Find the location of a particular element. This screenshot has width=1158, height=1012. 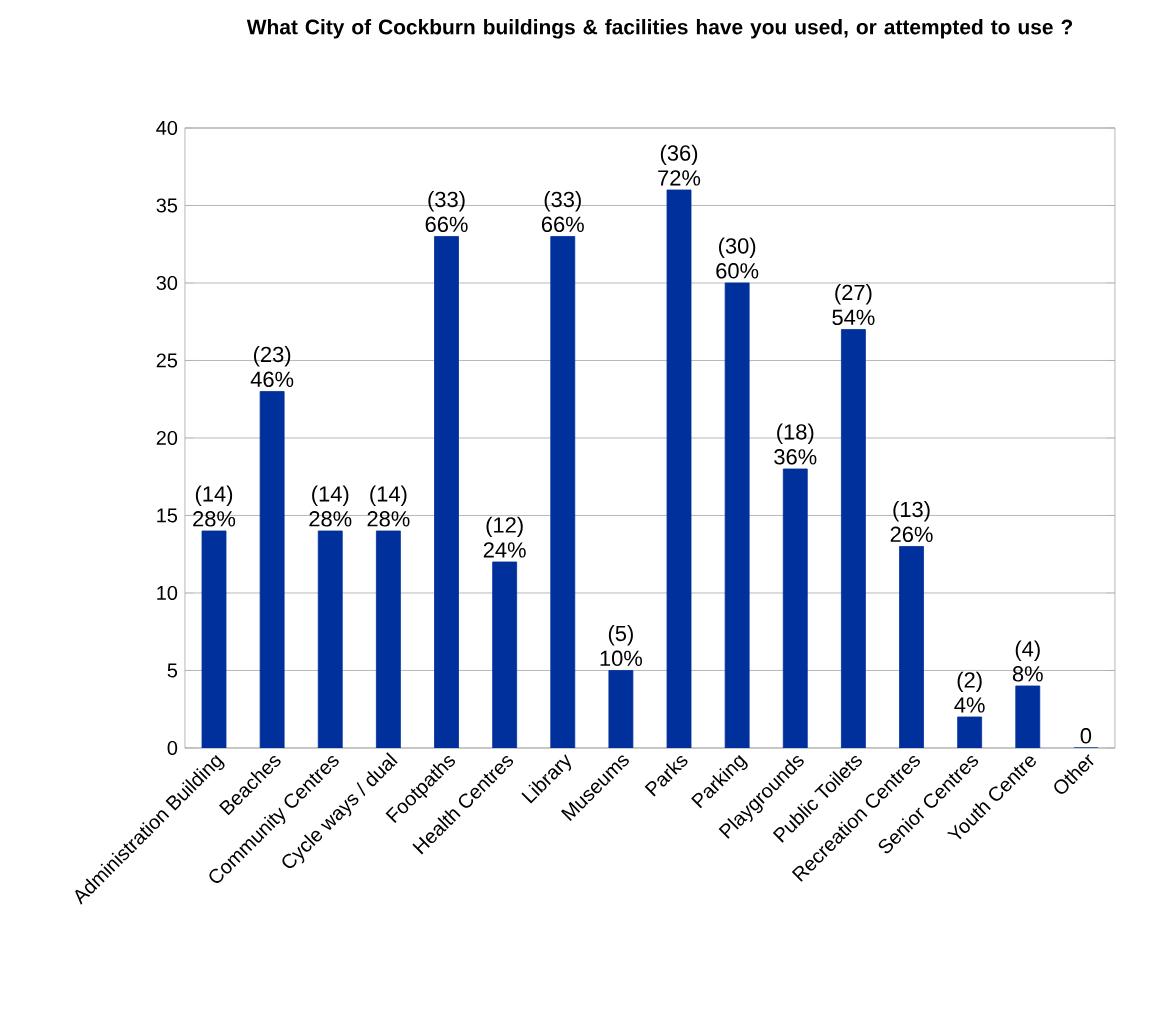

y-tick-label: 20 is located at coordinates (167, 438).